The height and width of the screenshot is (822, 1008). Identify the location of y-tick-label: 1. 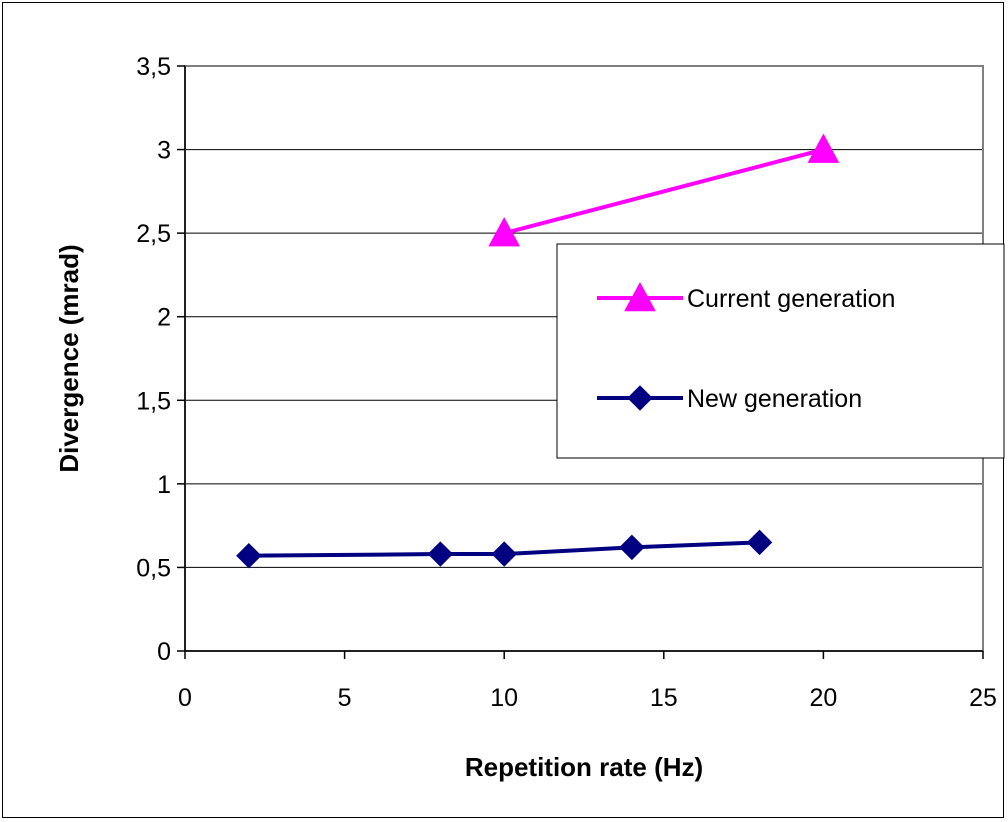
(164, 485).